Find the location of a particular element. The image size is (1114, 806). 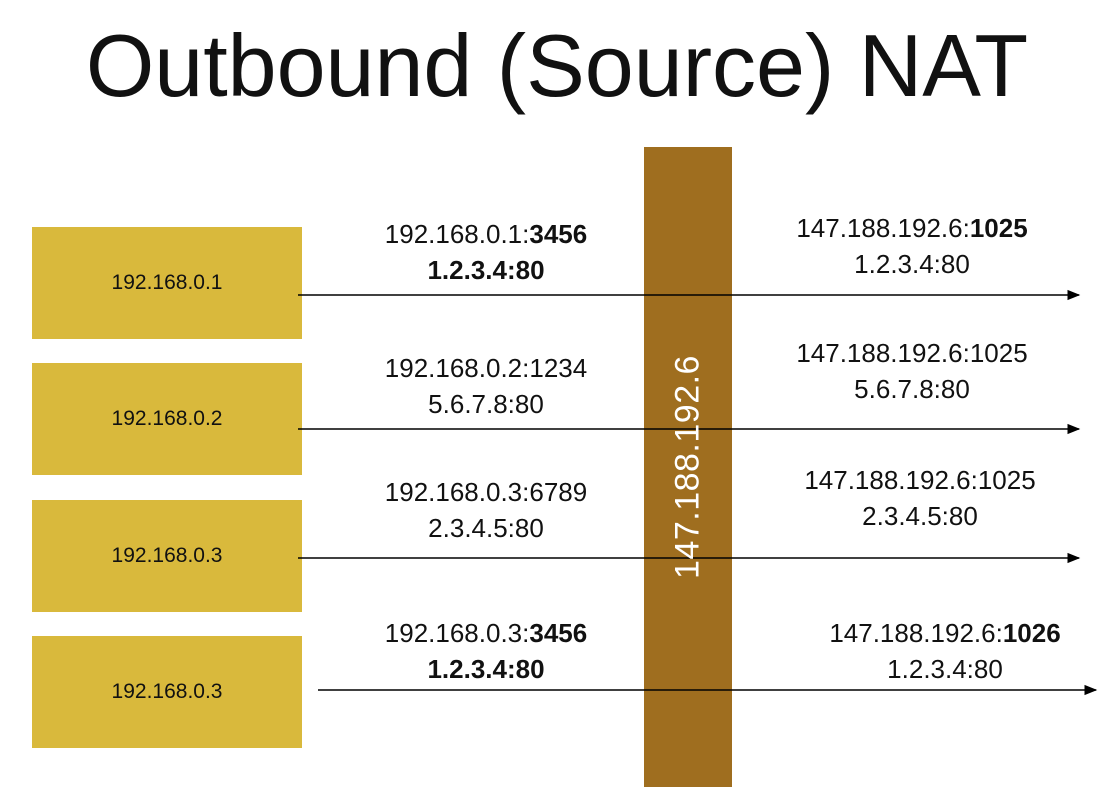

outside-source-port: 1026 is located at coordinates (1031, 633).